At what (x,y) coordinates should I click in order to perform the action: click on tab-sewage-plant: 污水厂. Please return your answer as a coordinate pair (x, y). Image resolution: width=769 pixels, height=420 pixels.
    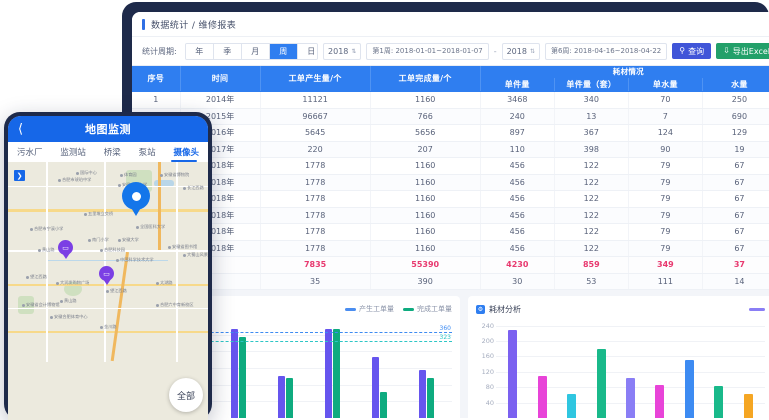
    Looking at the image, I should click on (29, 153).